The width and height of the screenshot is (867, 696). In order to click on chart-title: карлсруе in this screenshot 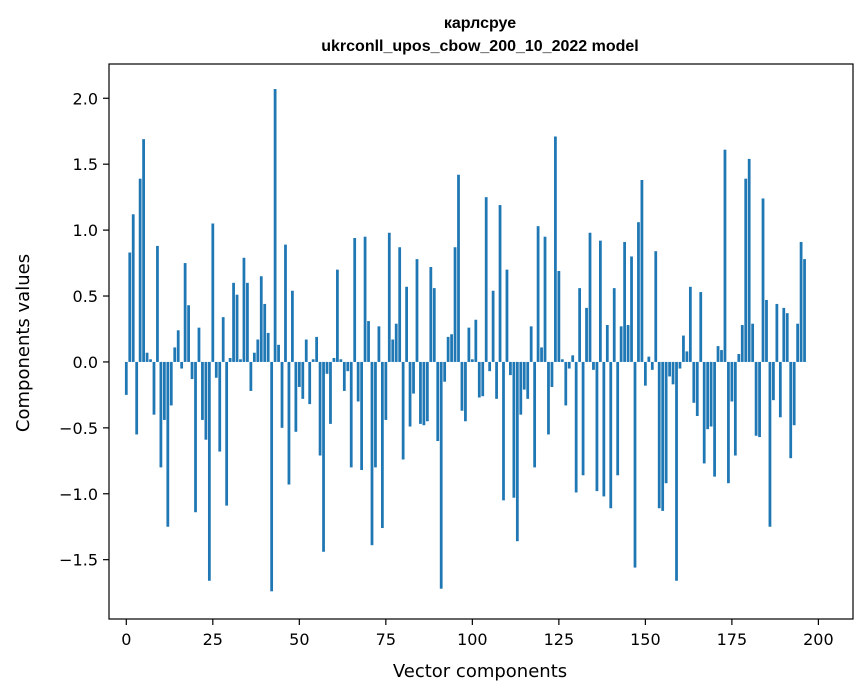, I will do `click(480, 23)`.